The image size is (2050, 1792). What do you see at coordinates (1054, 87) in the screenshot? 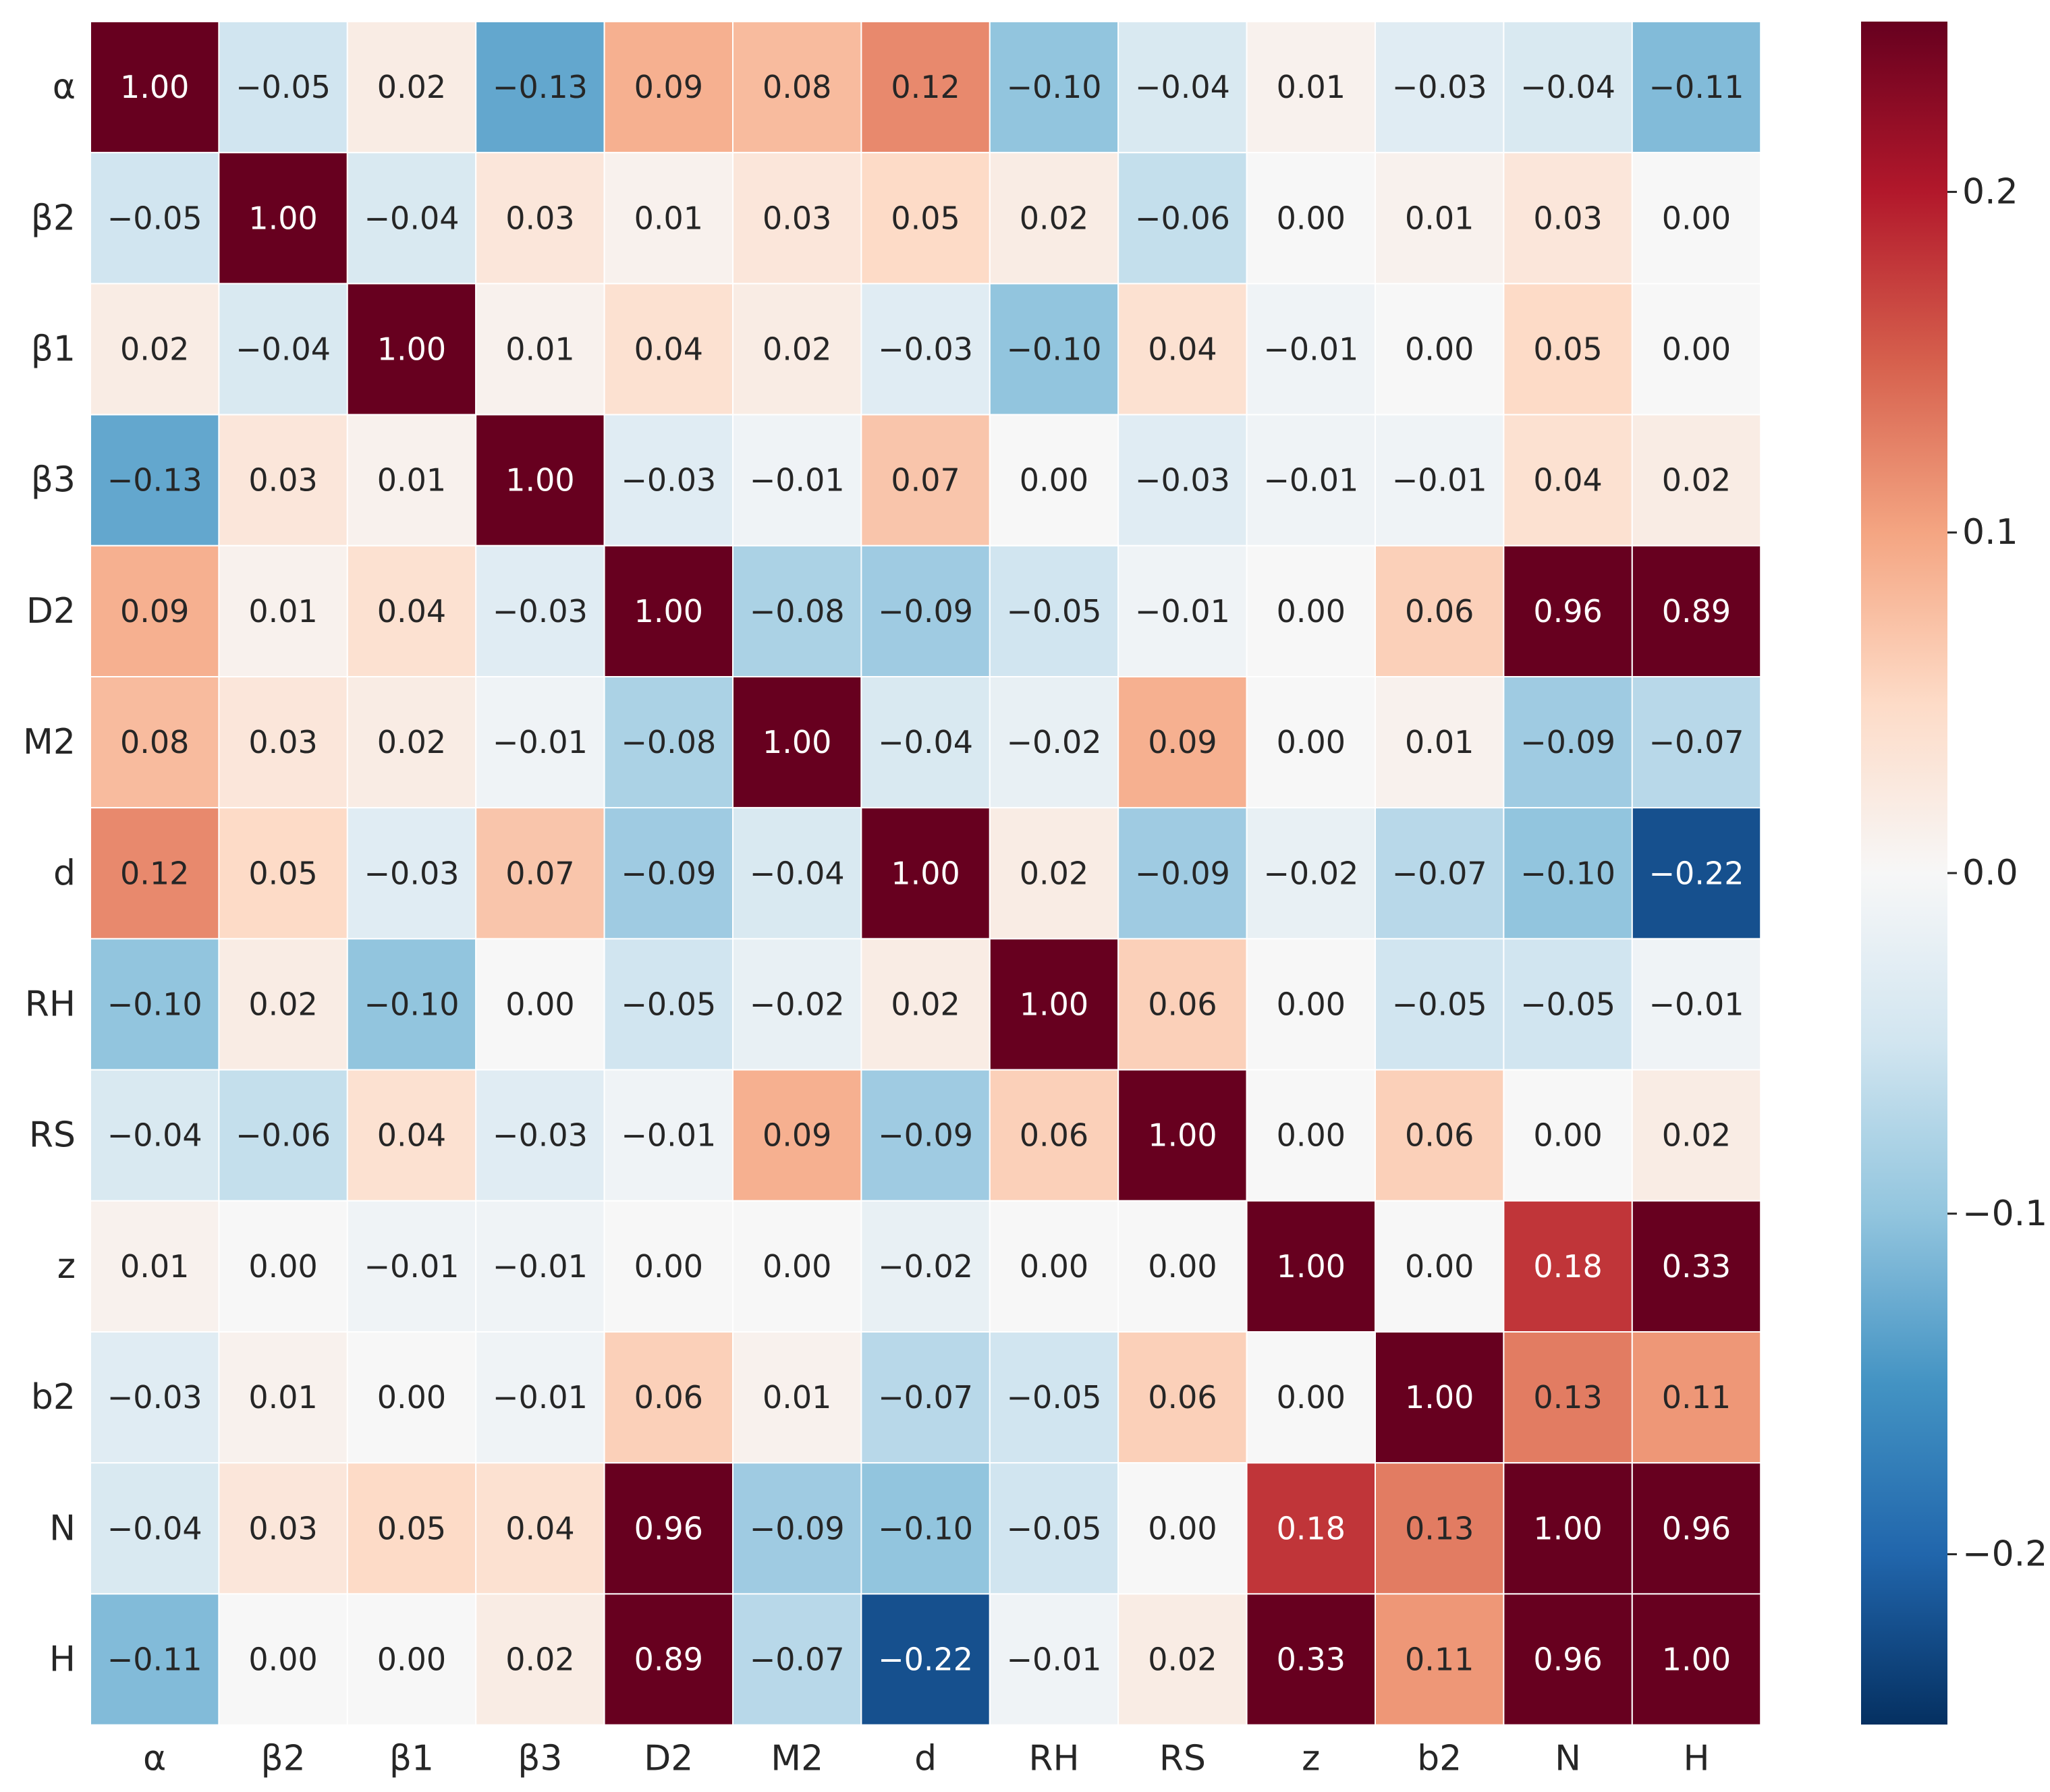
I see `heatmap-cell-u3b1-RH` at bounding box center [1054, 87].